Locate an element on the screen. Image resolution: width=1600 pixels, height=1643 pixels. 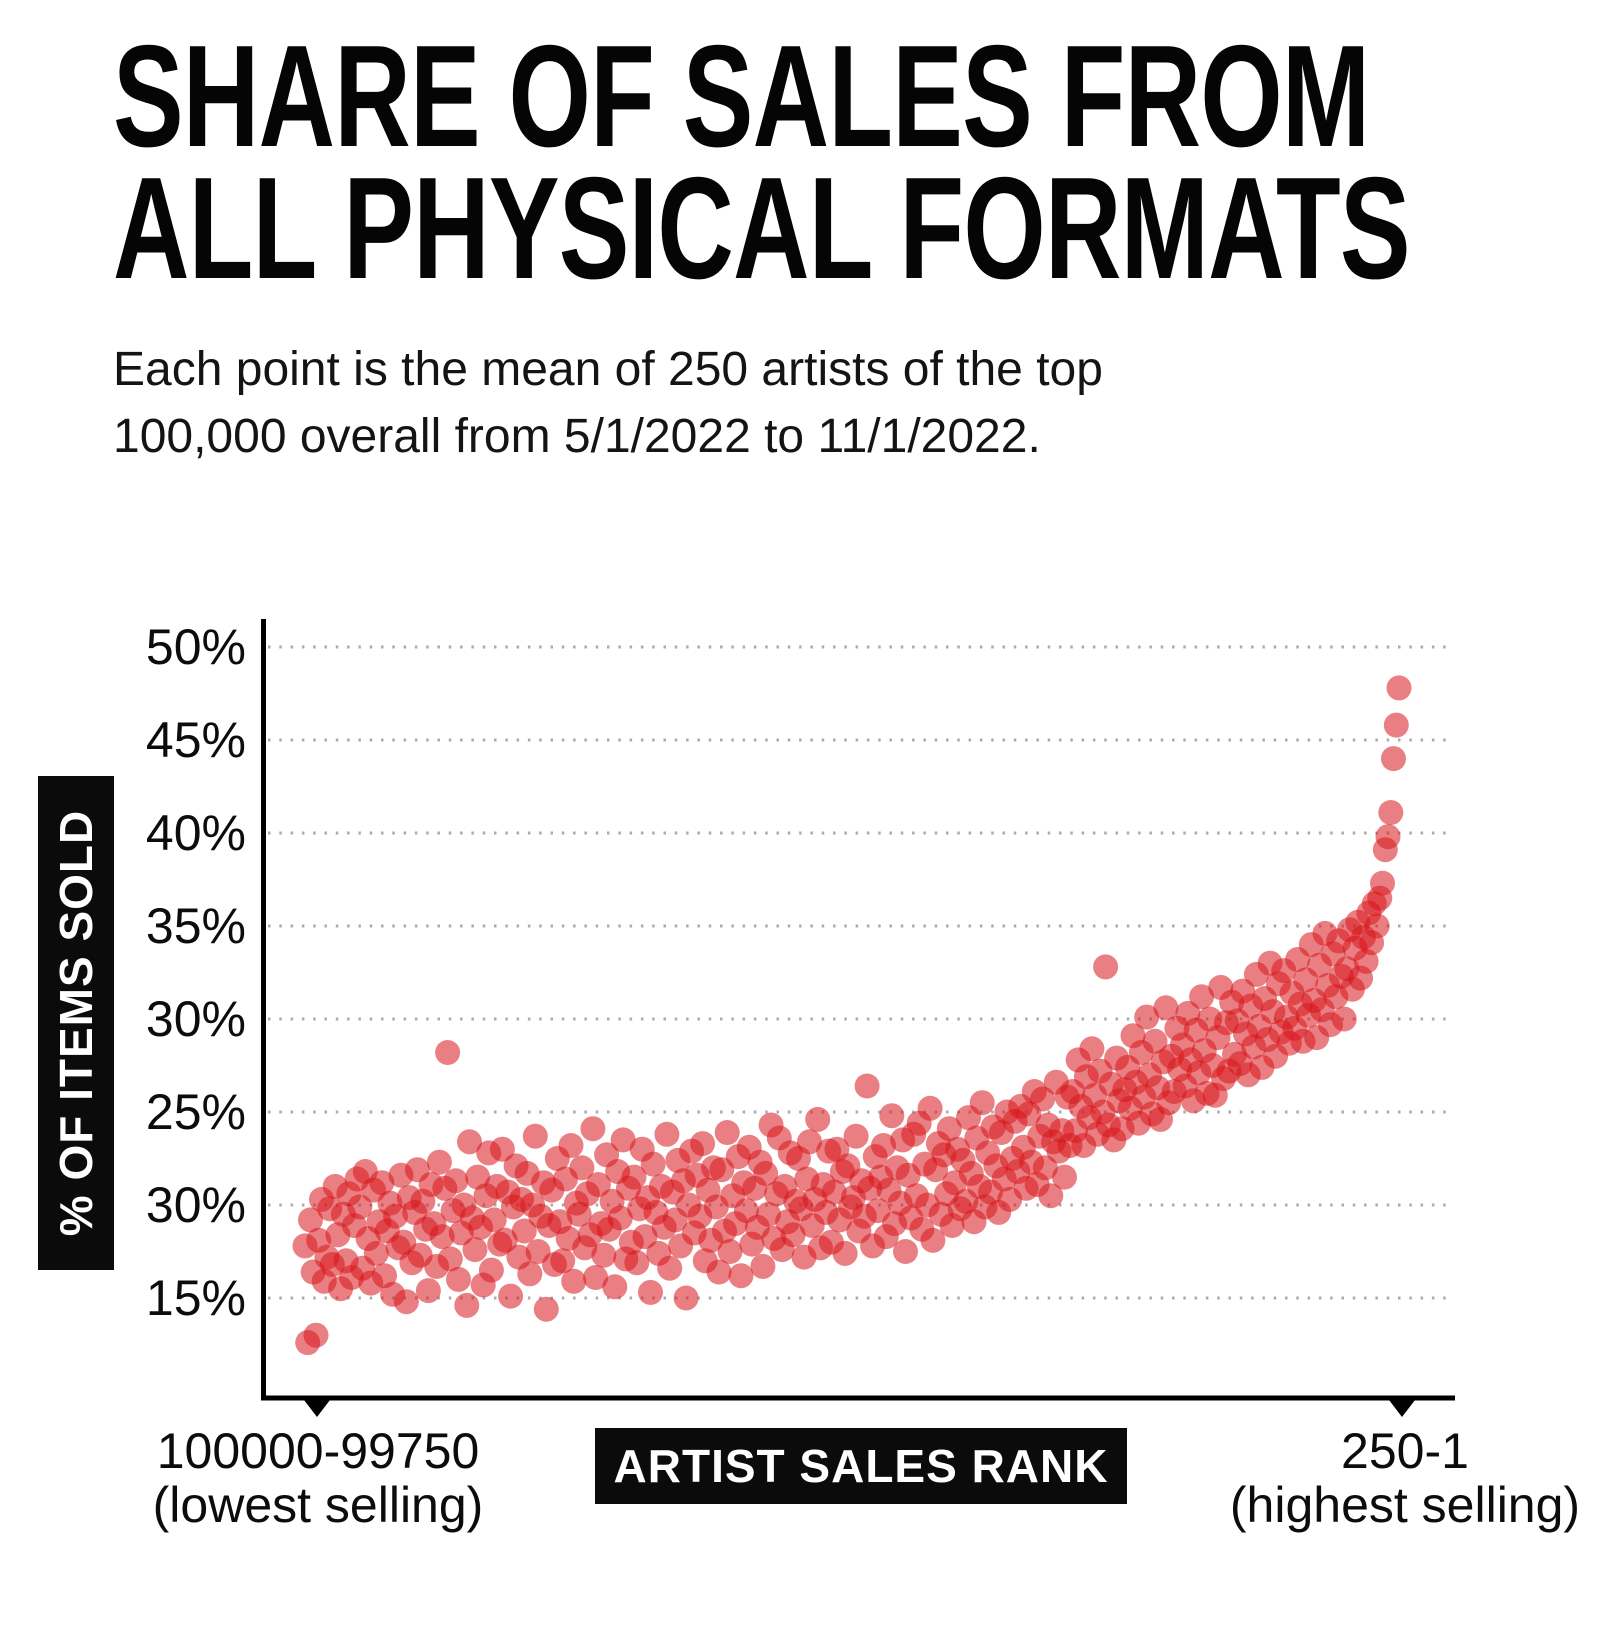
x-tick-highest-selling: 250-1 (highest selling) is located at coordinates (1377, 1478).